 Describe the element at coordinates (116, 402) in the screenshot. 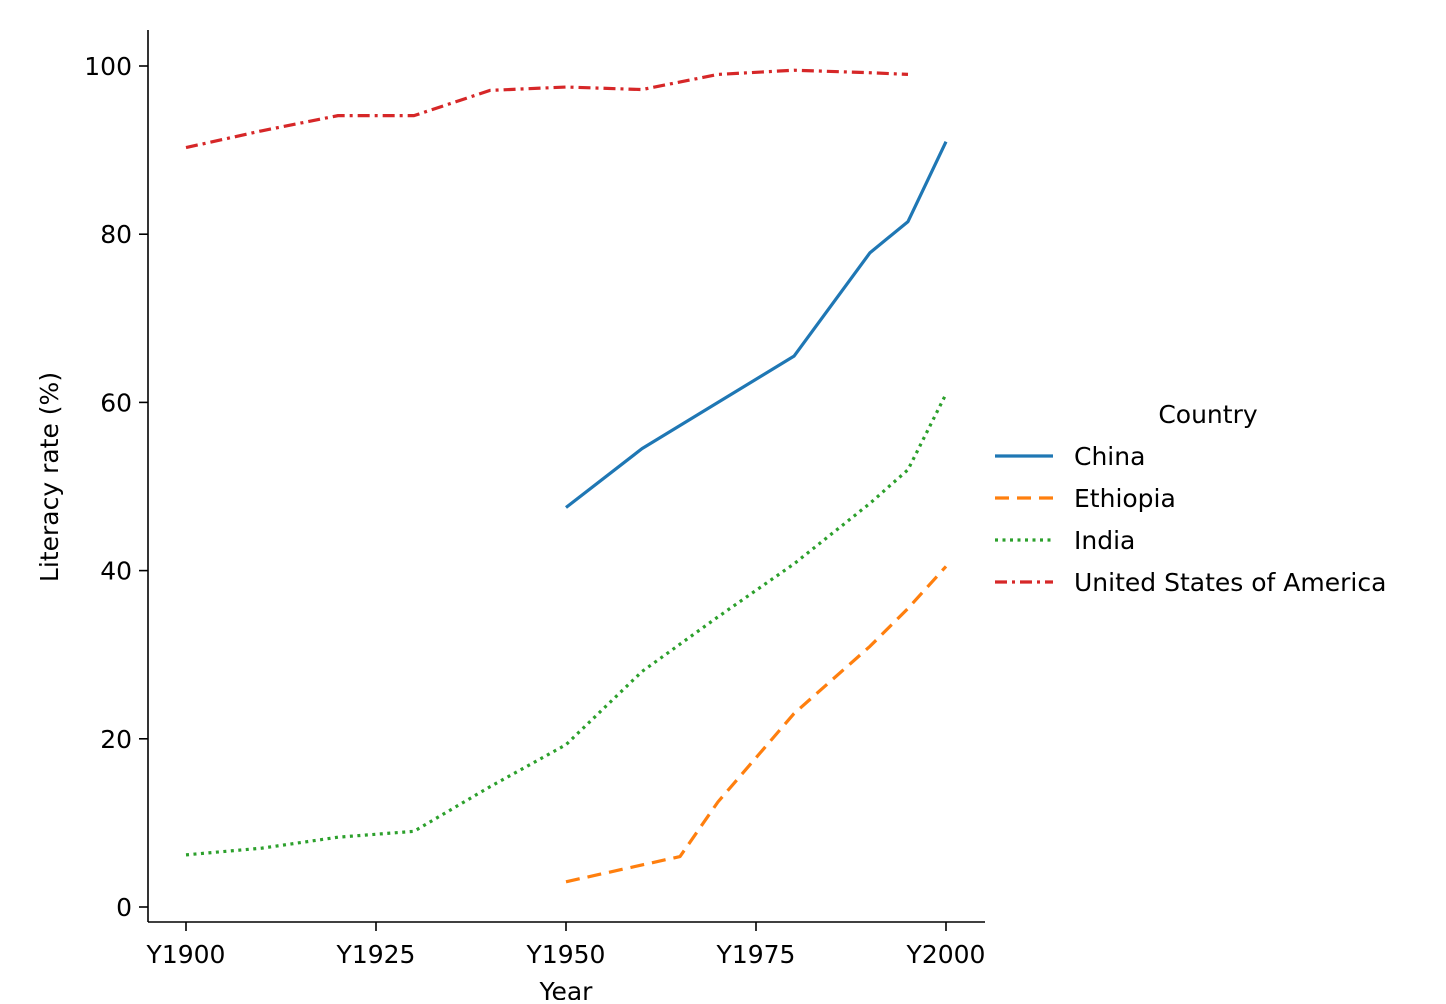

I see `y-tick-label: 60` at that location.